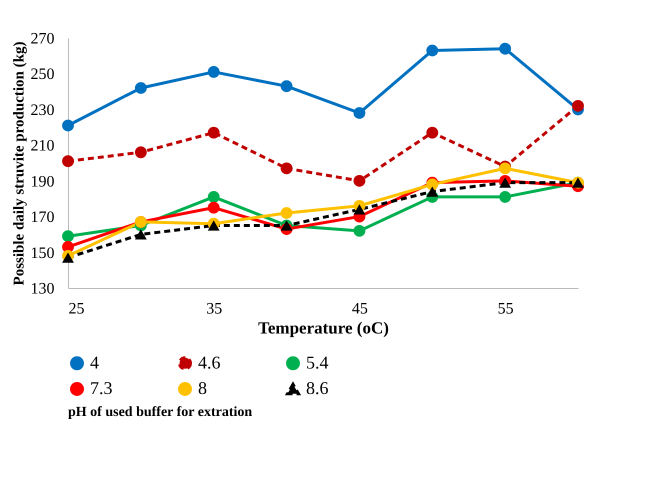 The width and height of the screenshot is (656, 491). I want to click on y-tick-label: 250, so click(42, 75).